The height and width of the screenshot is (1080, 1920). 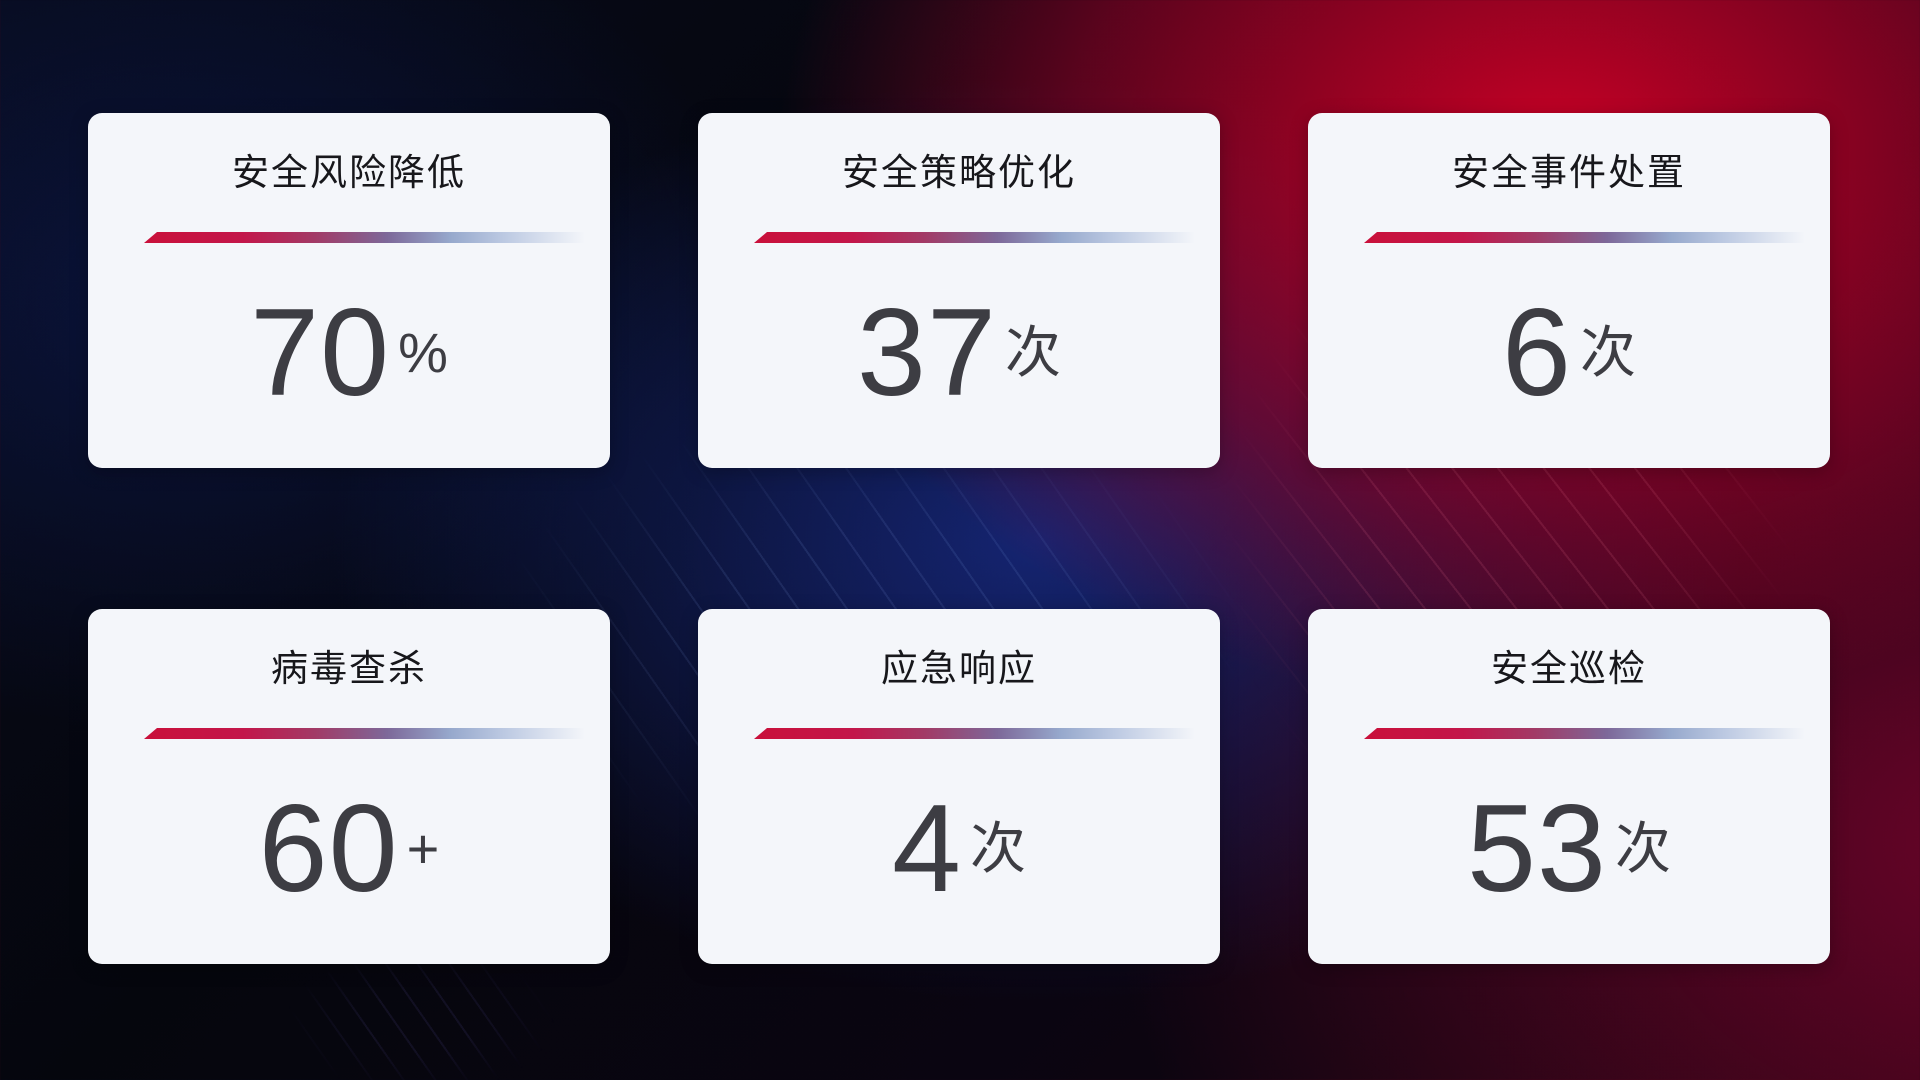 I want to click on stat-unit: +, so click(x=423, y=848).